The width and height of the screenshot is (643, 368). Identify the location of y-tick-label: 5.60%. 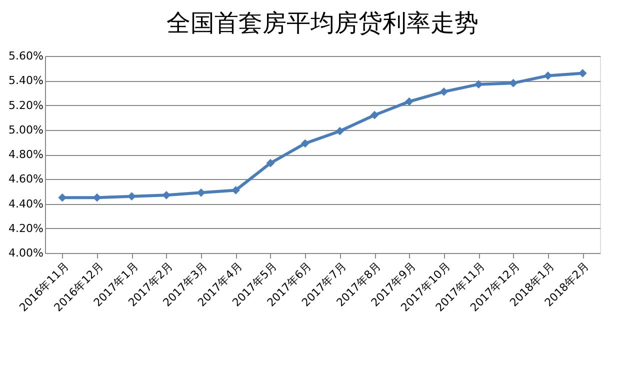
(26, 56).